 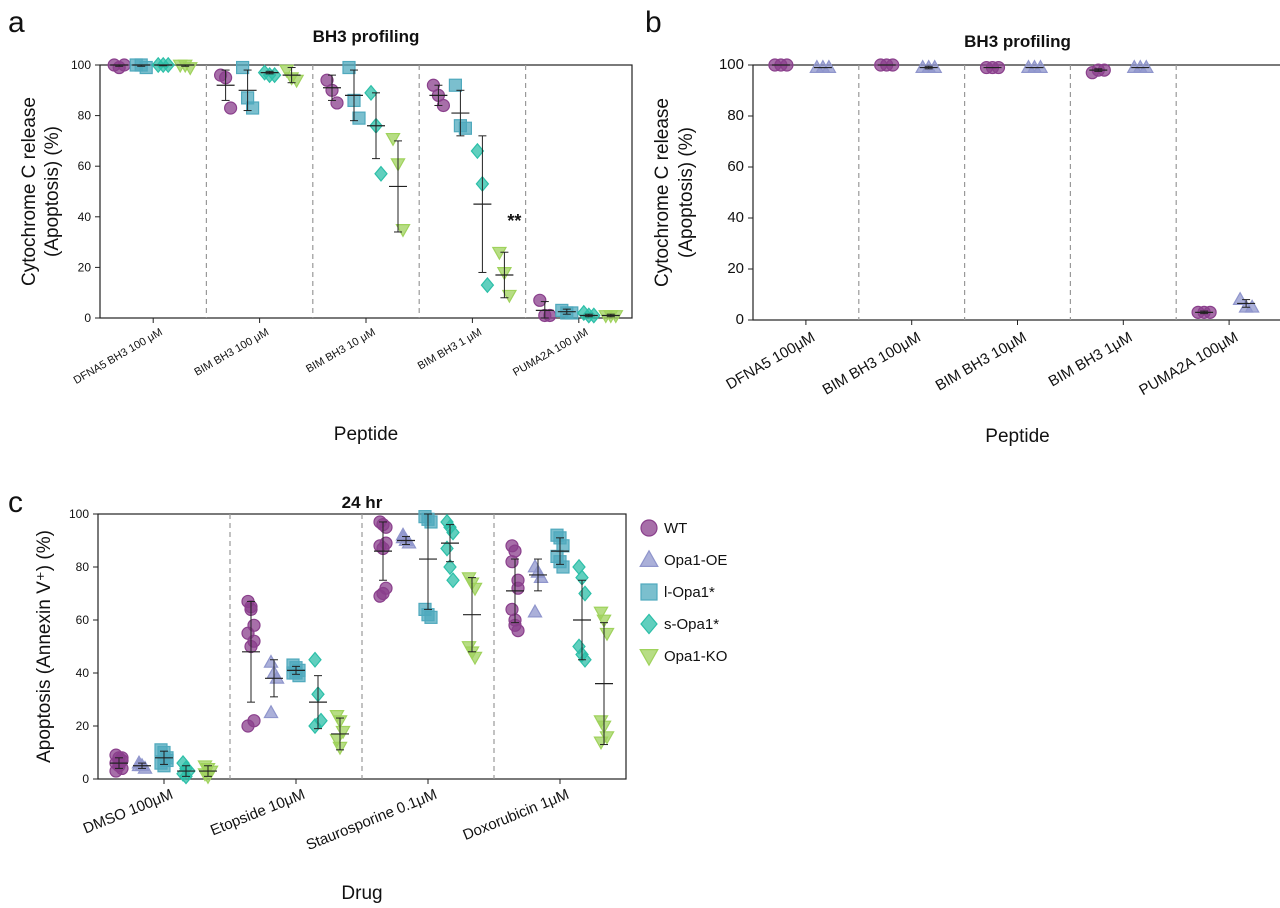 I want to click on legend-item: l-Opa1*, so click(x=677, y=592).